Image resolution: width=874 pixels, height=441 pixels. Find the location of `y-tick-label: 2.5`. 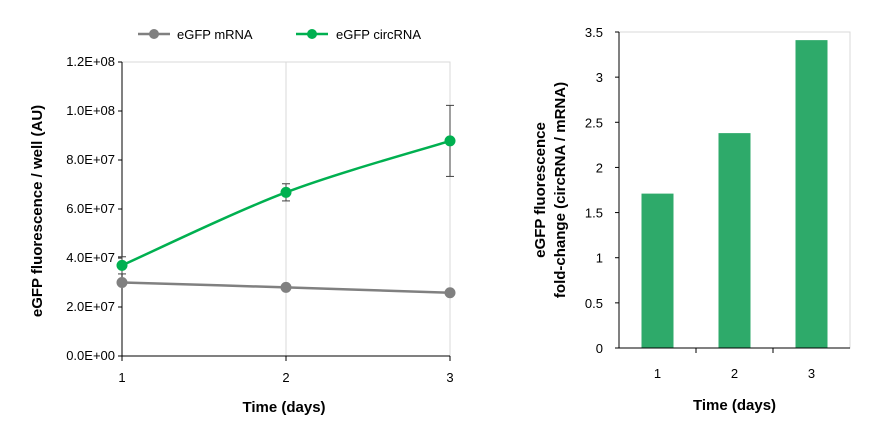

y-tick-label: 2.5 is located at coordinates (594, 122).